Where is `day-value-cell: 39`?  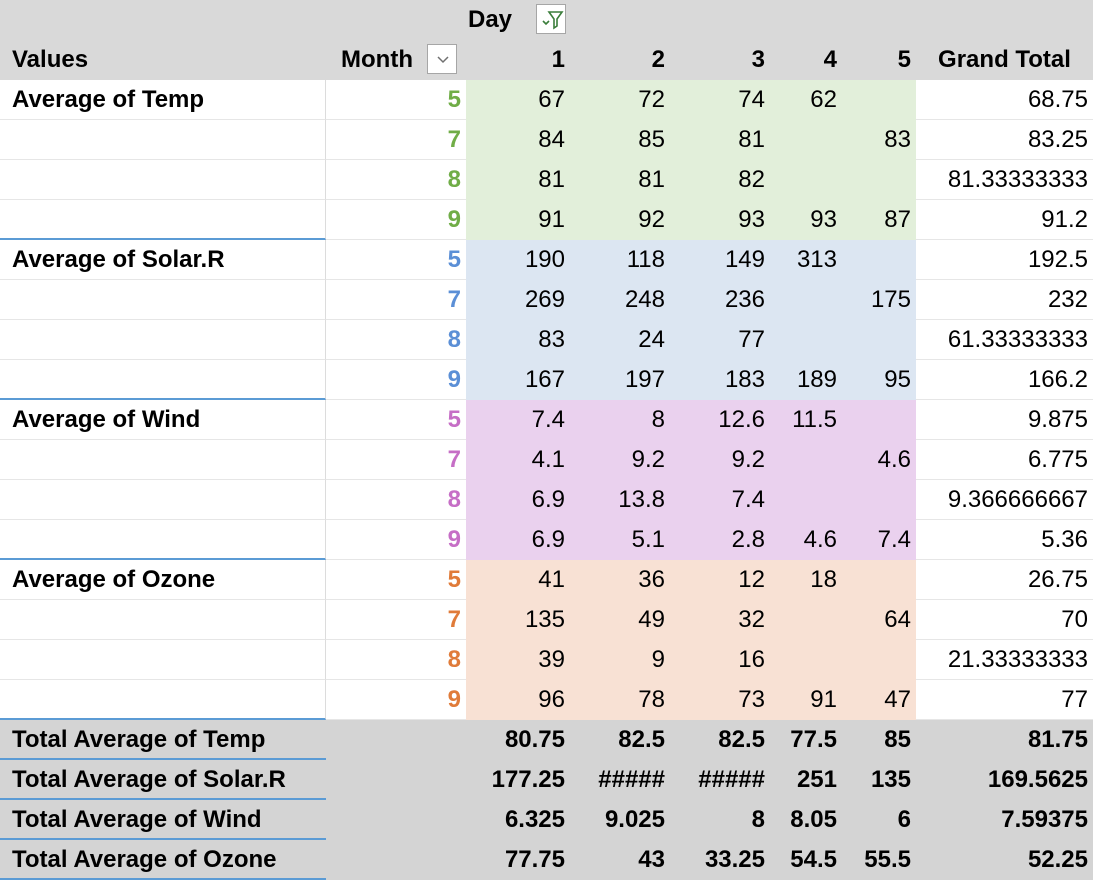
day-value-cell: 39 is located at coordinates (518, 660).